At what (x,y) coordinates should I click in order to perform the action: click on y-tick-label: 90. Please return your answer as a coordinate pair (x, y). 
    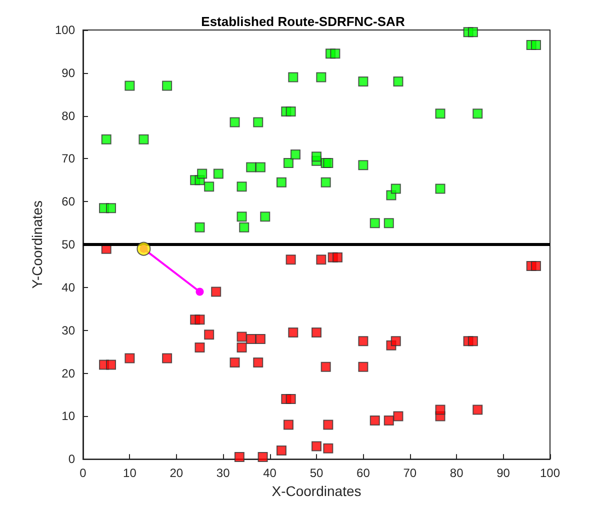
    Looking at the image, I should click on (69, 73).